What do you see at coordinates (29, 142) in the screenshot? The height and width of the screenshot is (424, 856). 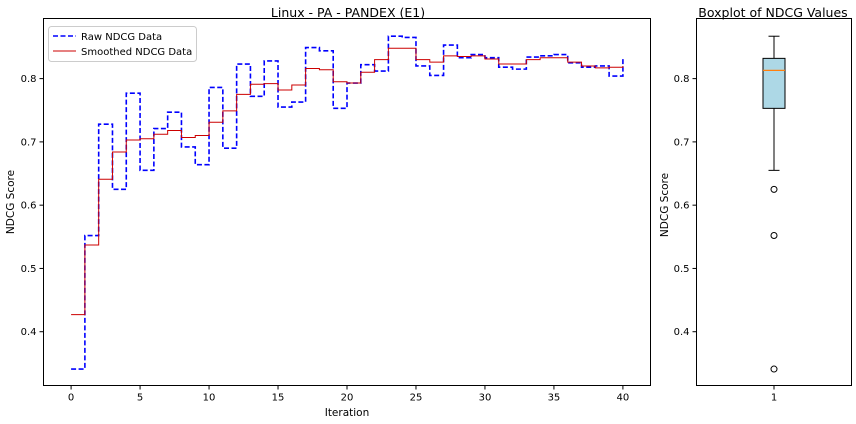 I see `y-tick-label: 0.7` at bounding box center [29, 142].